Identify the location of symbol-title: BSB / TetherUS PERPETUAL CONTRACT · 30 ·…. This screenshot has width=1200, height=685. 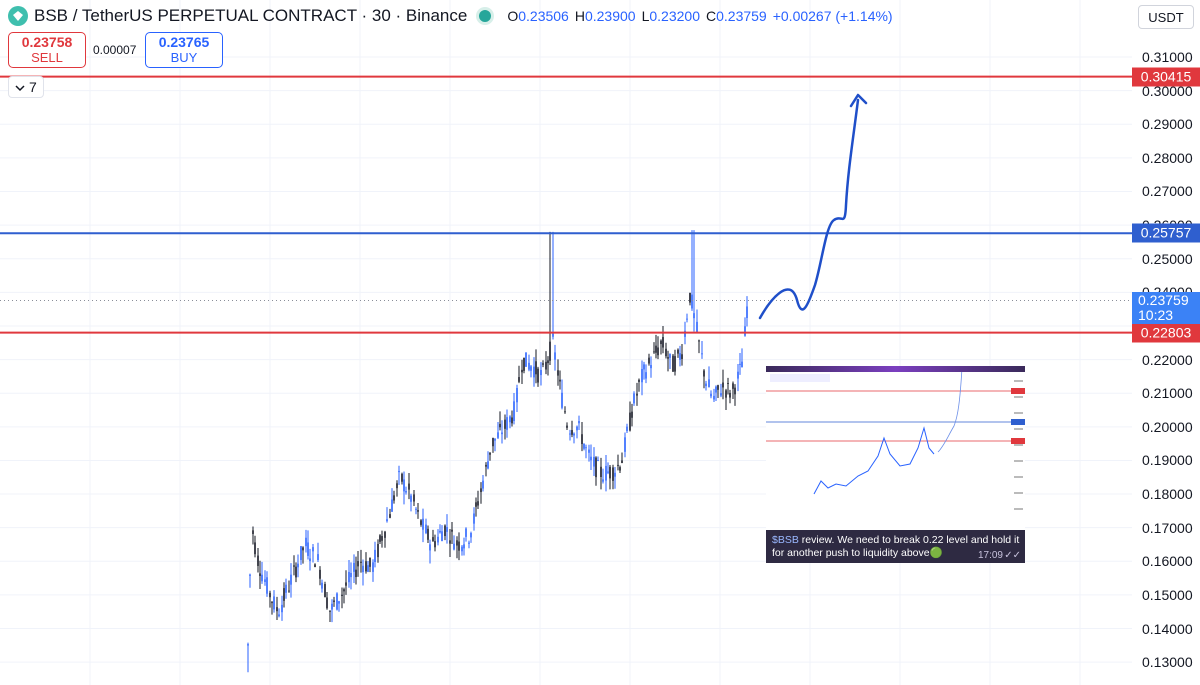
(251, 15).